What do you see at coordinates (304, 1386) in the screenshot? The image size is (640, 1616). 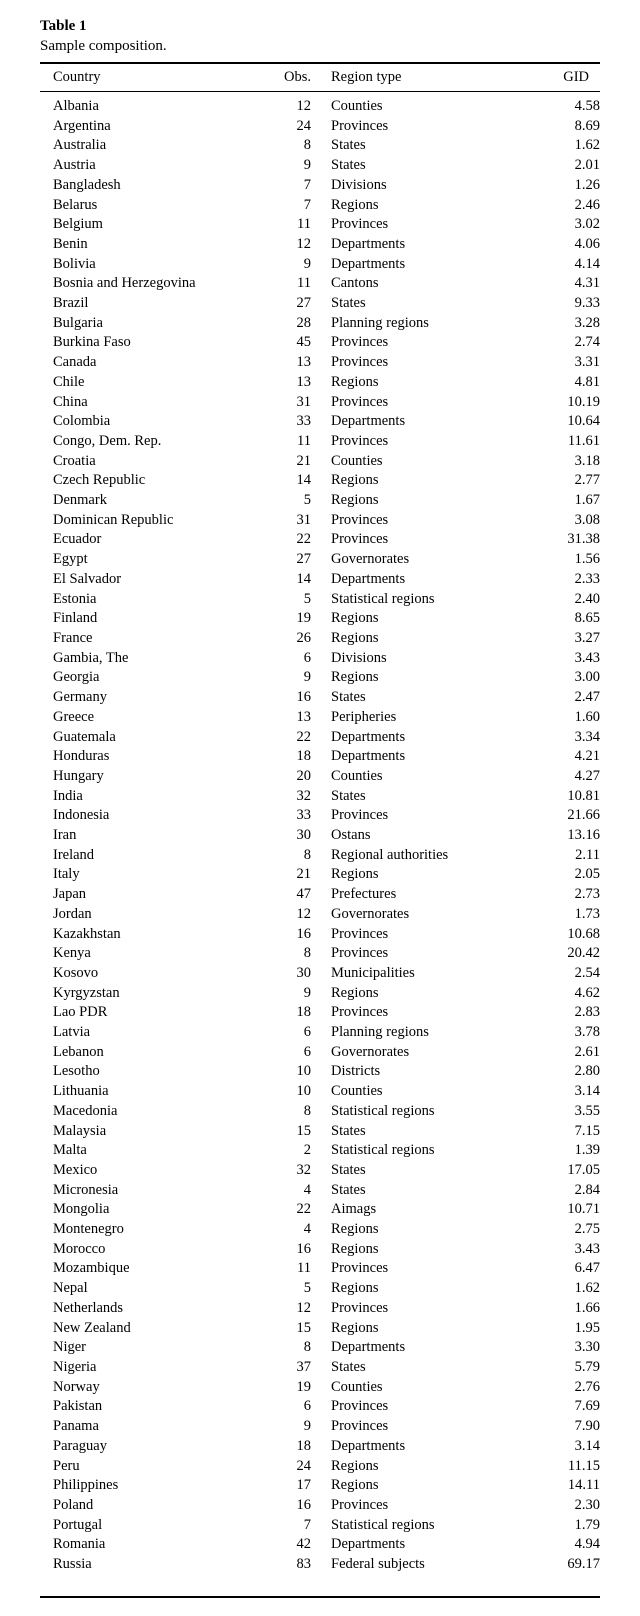 I see `cell-obs: 19` at bounding box center [304, 1386].